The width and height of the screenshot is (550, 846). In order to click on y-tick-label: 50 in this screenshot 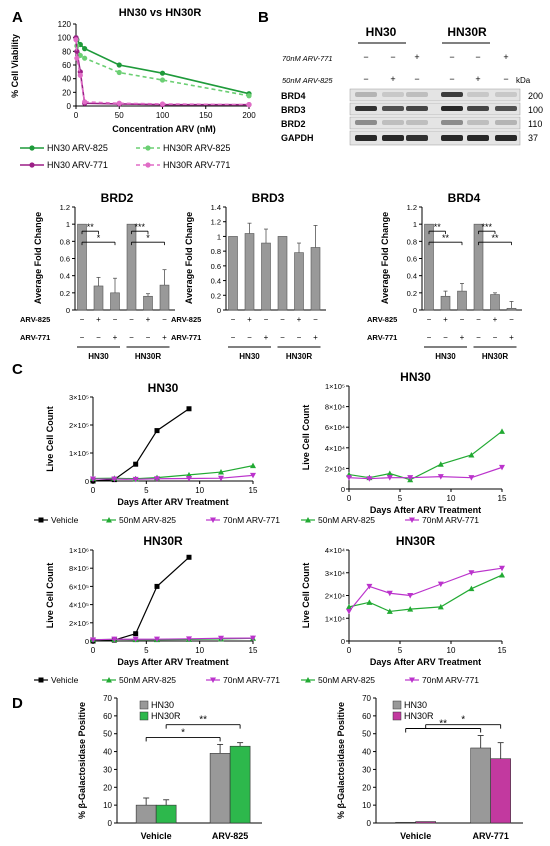, I will do `click(107, 734)`.